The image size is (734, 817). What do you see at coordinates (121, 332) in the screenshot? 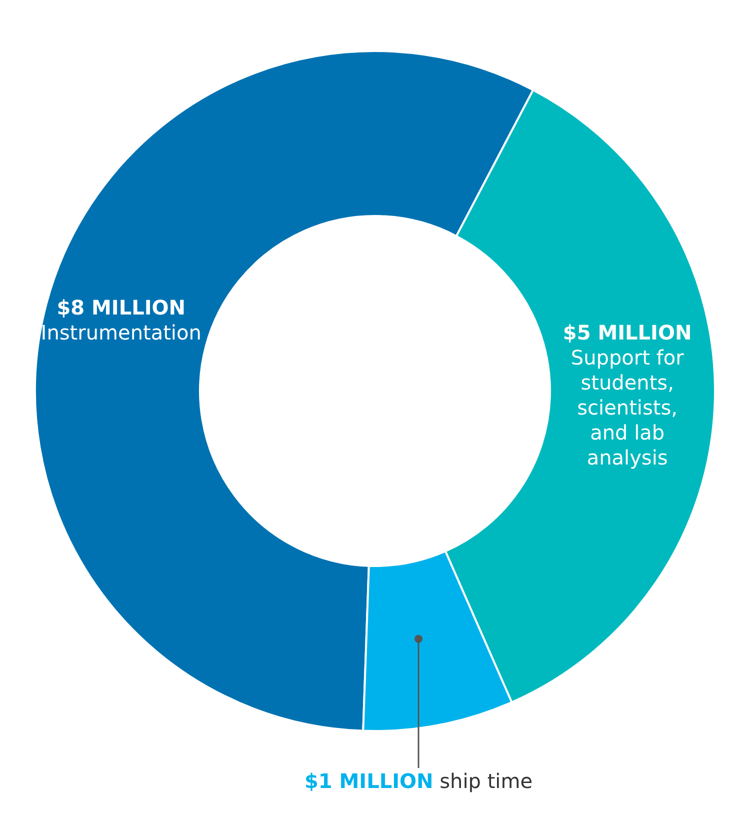
I see `slice-label: Instrumentation` at bounding box center [121, 332].